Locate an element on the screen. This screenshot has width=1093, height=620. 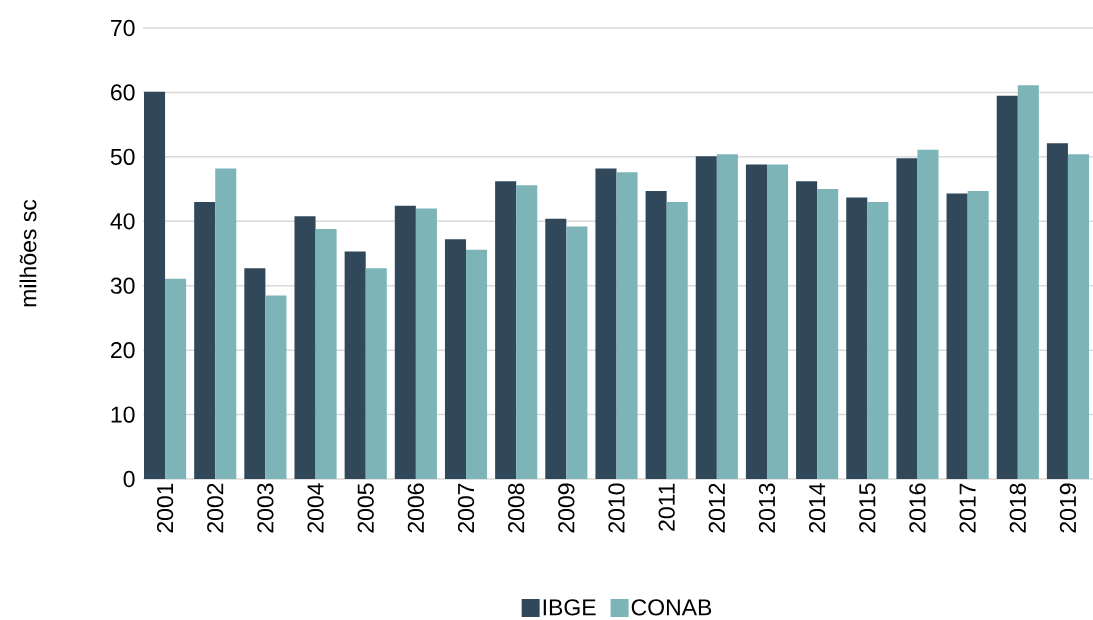
x-tick-label: 2013 is located at coordinates (767, 508).